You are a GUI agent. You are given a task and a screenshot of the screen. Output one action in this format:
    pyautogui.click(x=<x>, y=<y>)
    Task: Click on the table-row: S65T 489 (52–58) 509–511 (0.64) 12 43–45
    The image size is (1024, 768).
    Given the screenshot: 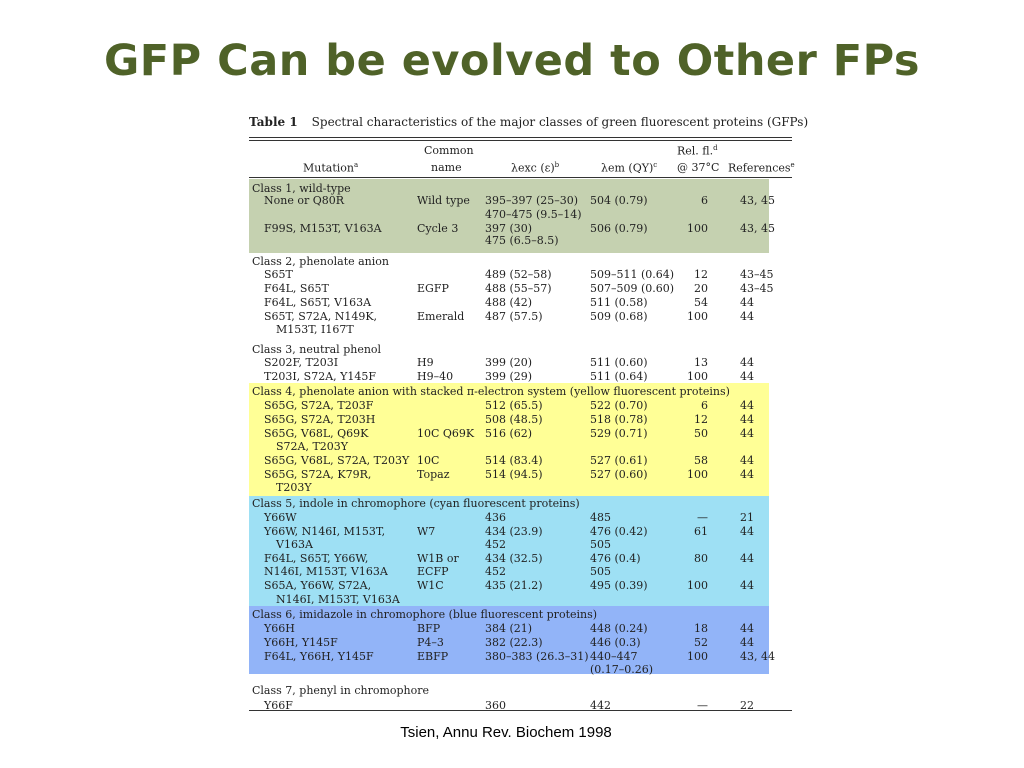 What is the action you would take?
    pyautogui.click(x=520, y=275)
    